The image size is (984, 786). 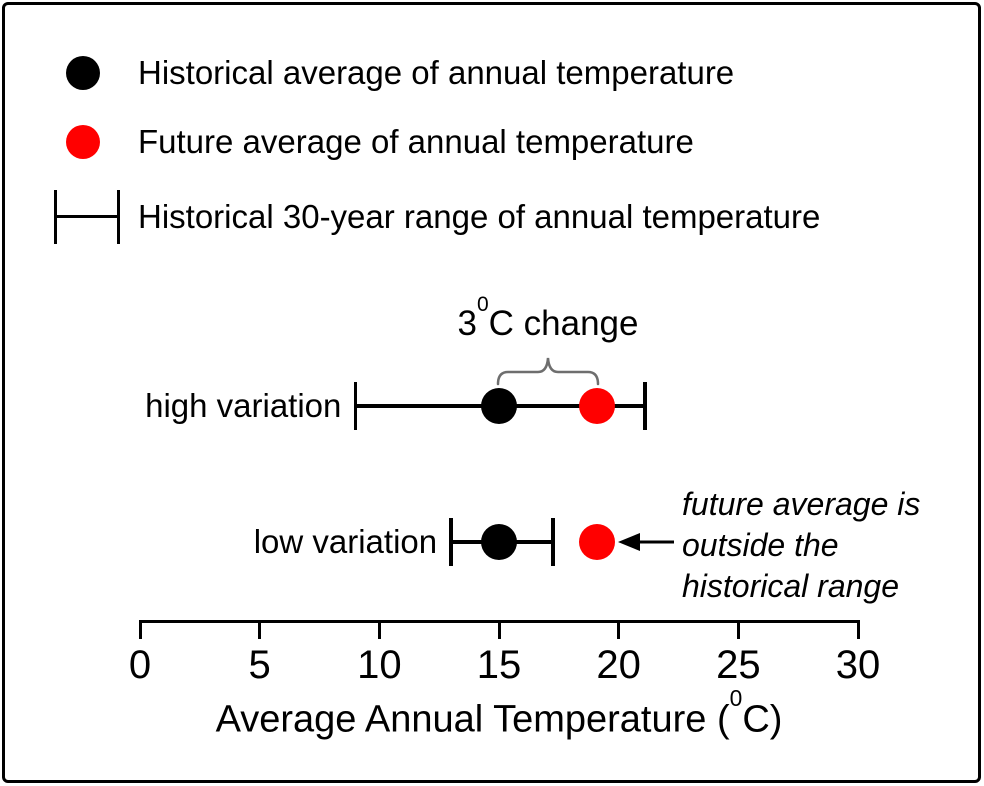 I want to click on x-axis-line, so click(x=499, y=621).